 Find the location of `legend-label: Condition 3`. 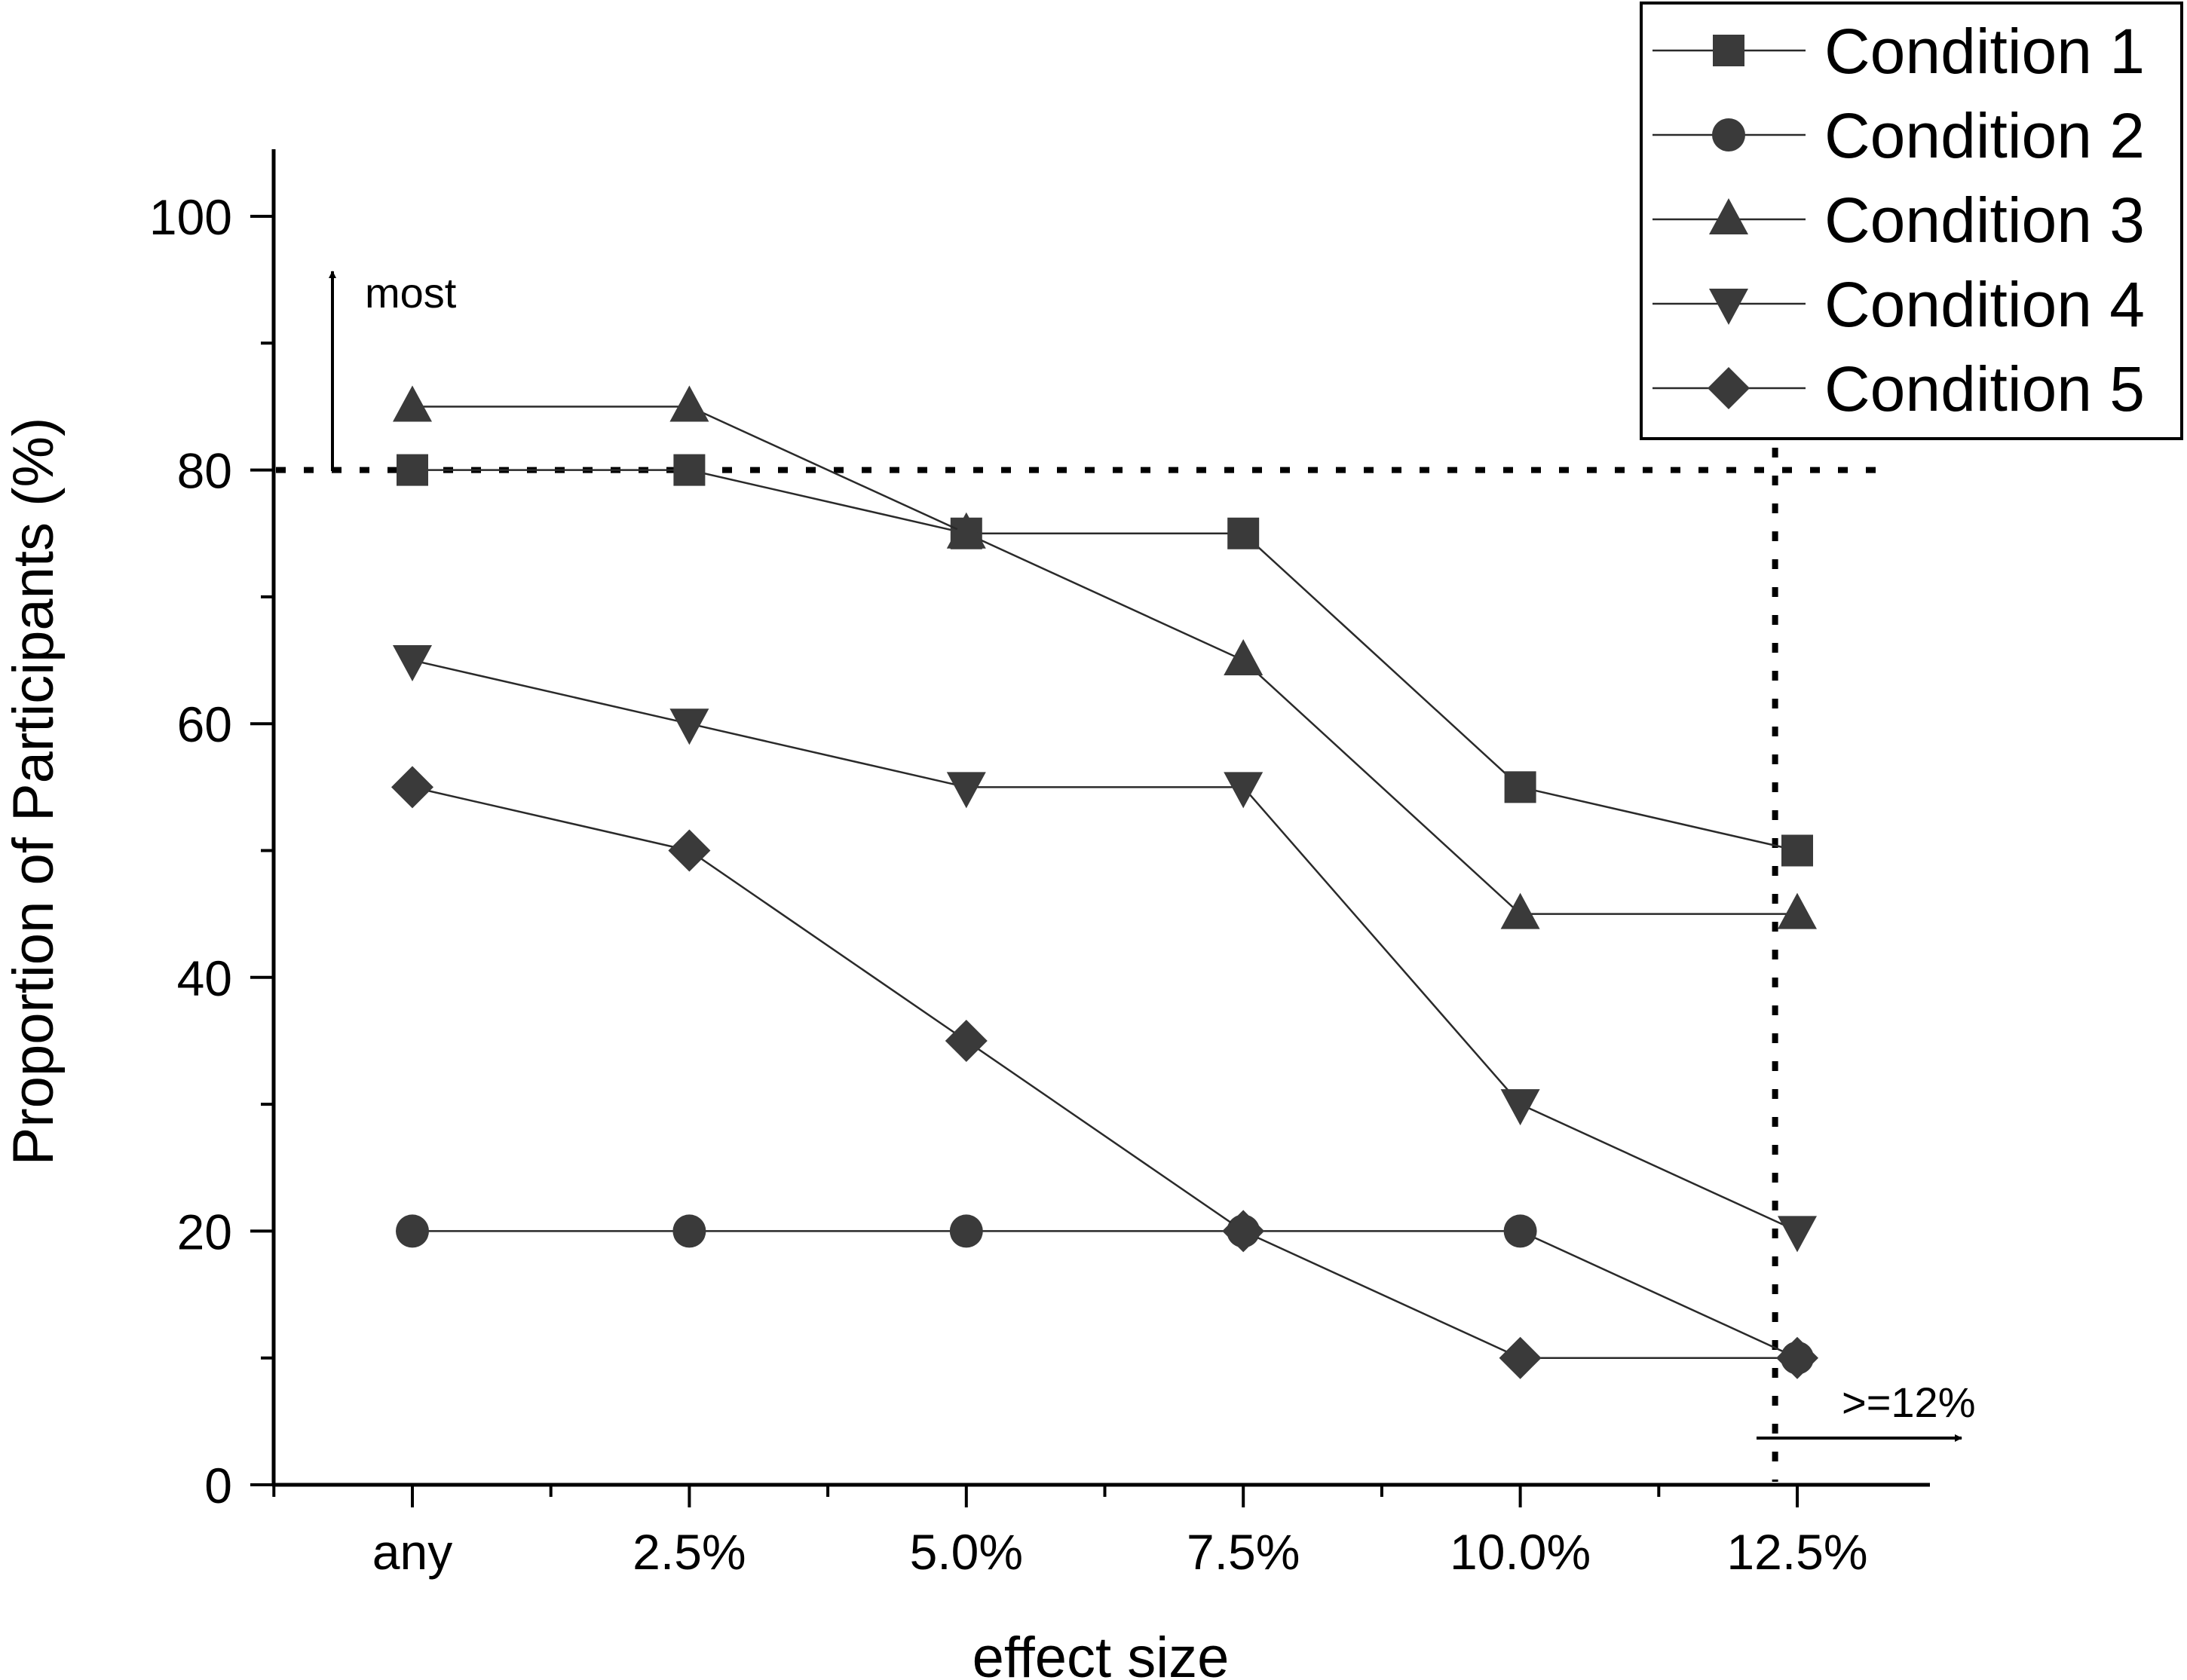

legend-label: Condition 3 is located at coordinates (1984, 220).